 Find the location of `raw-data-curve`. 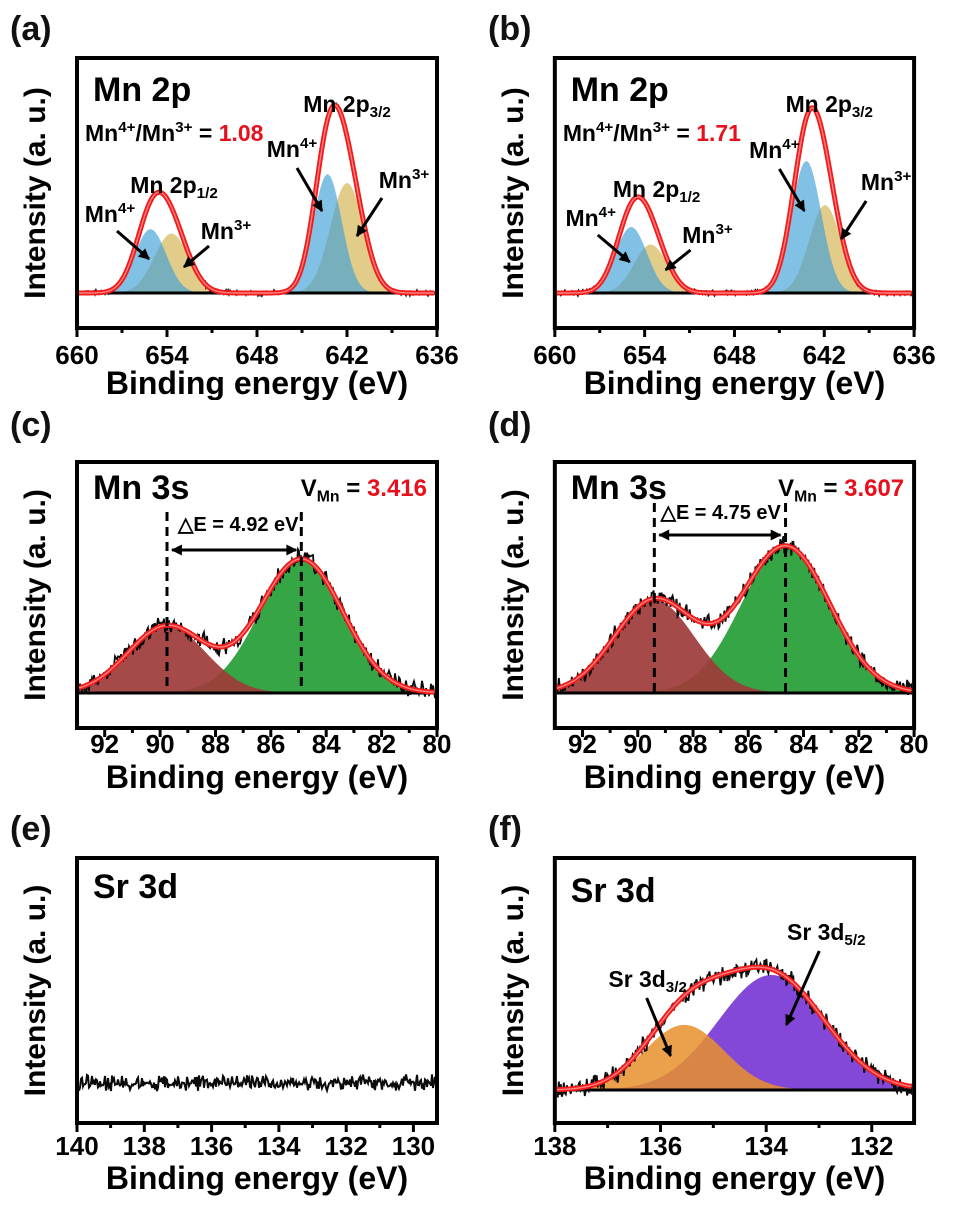

raw-data-curve is located at coordinates (257, 1083).